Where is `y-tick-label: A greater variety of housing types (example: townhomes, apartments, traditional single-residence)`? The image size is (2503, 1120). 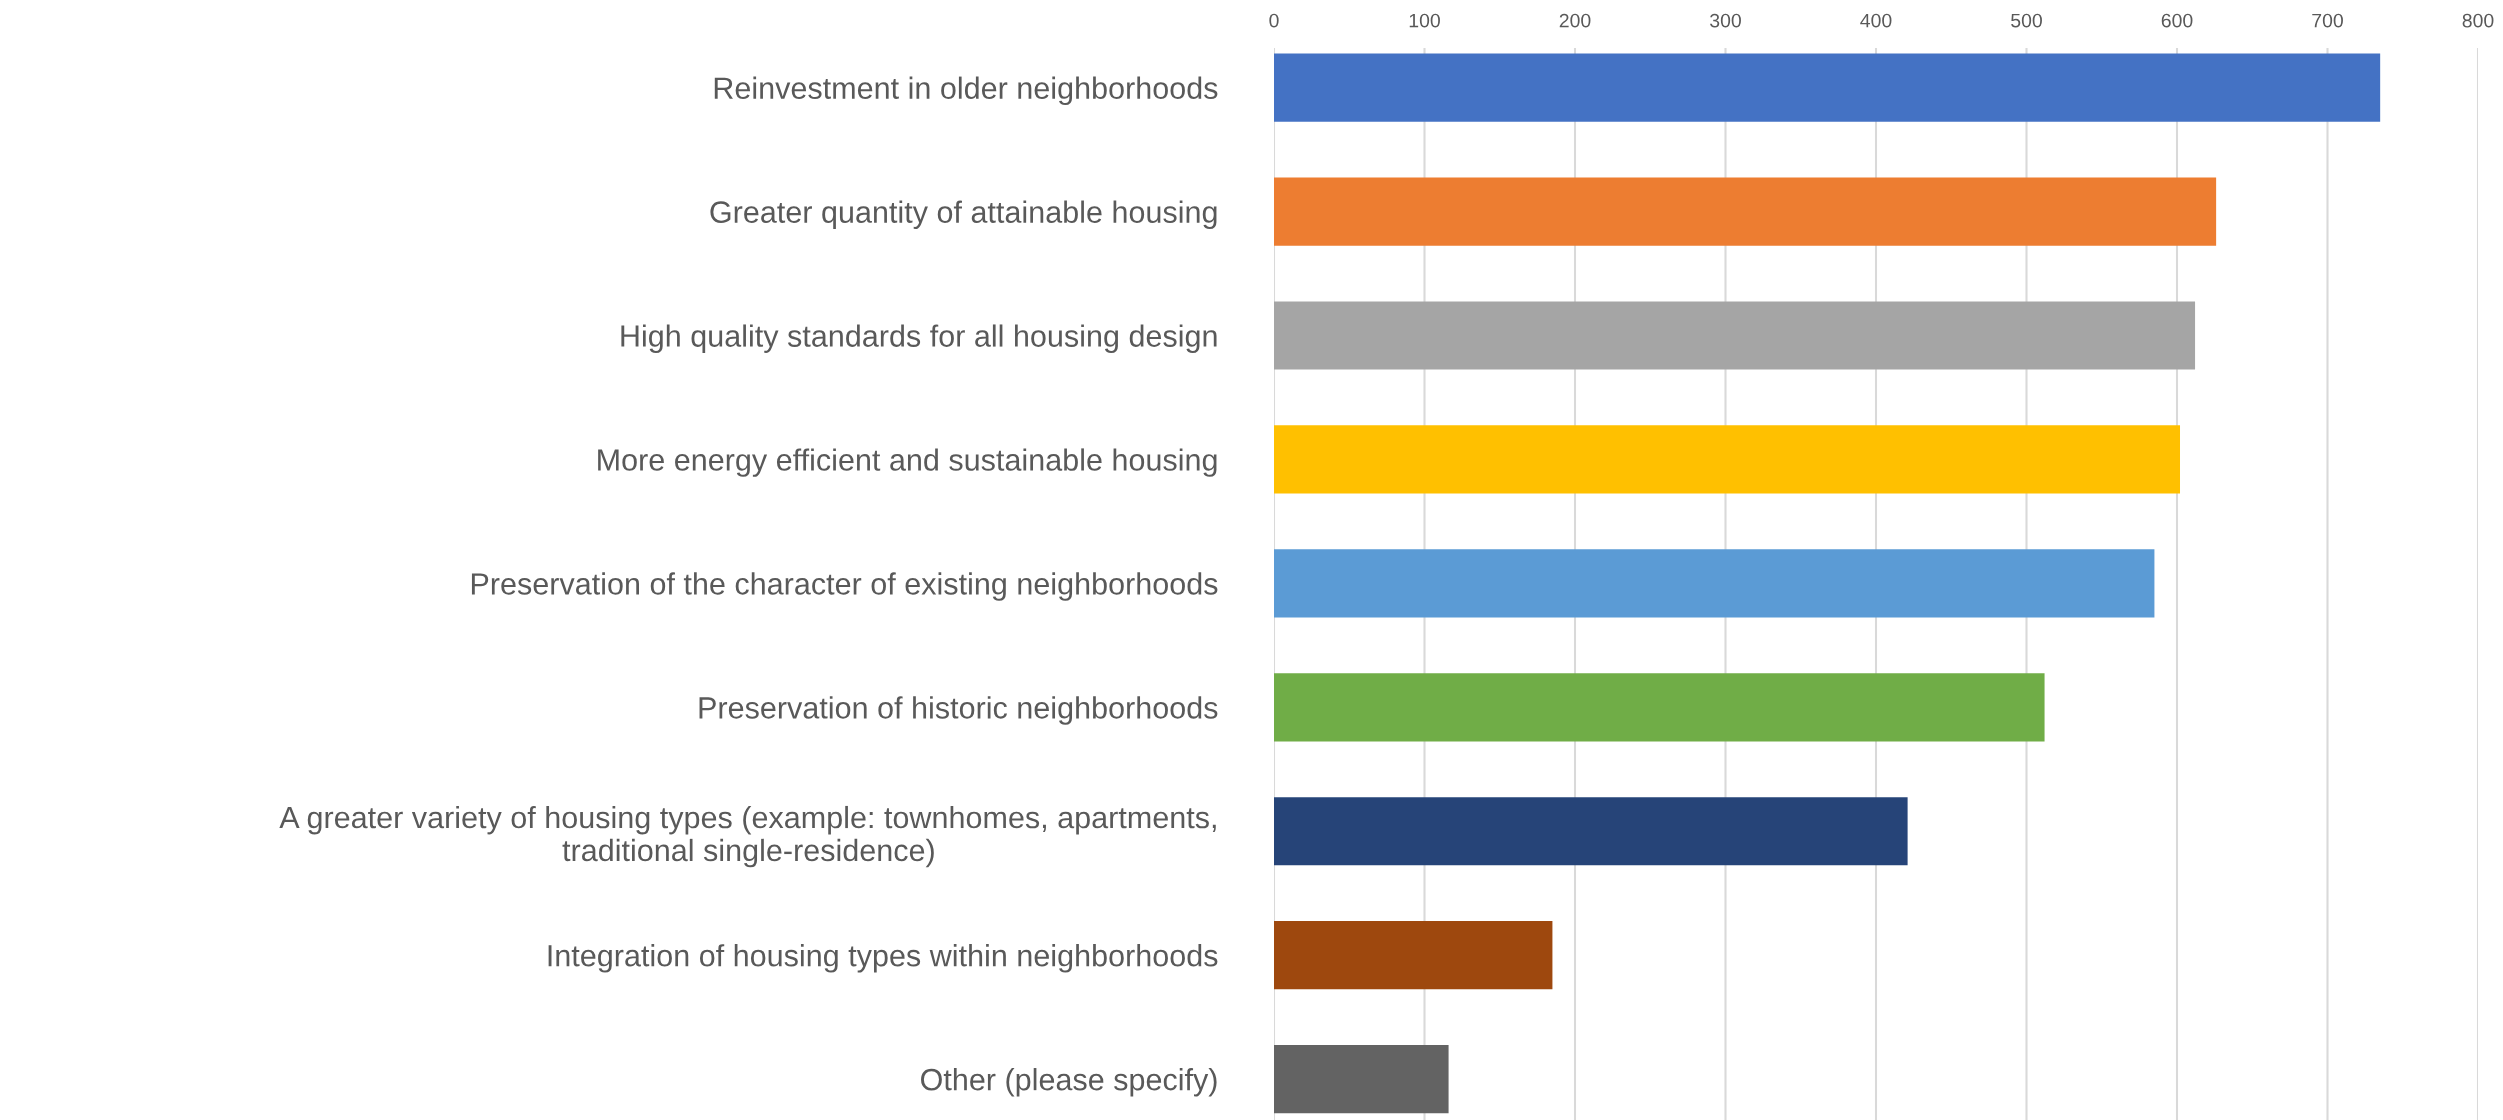
y-tick-label: A greater variety of housing types (example: townhomes, apartments, traditional single-residence) is located at coordinates (747, 836).